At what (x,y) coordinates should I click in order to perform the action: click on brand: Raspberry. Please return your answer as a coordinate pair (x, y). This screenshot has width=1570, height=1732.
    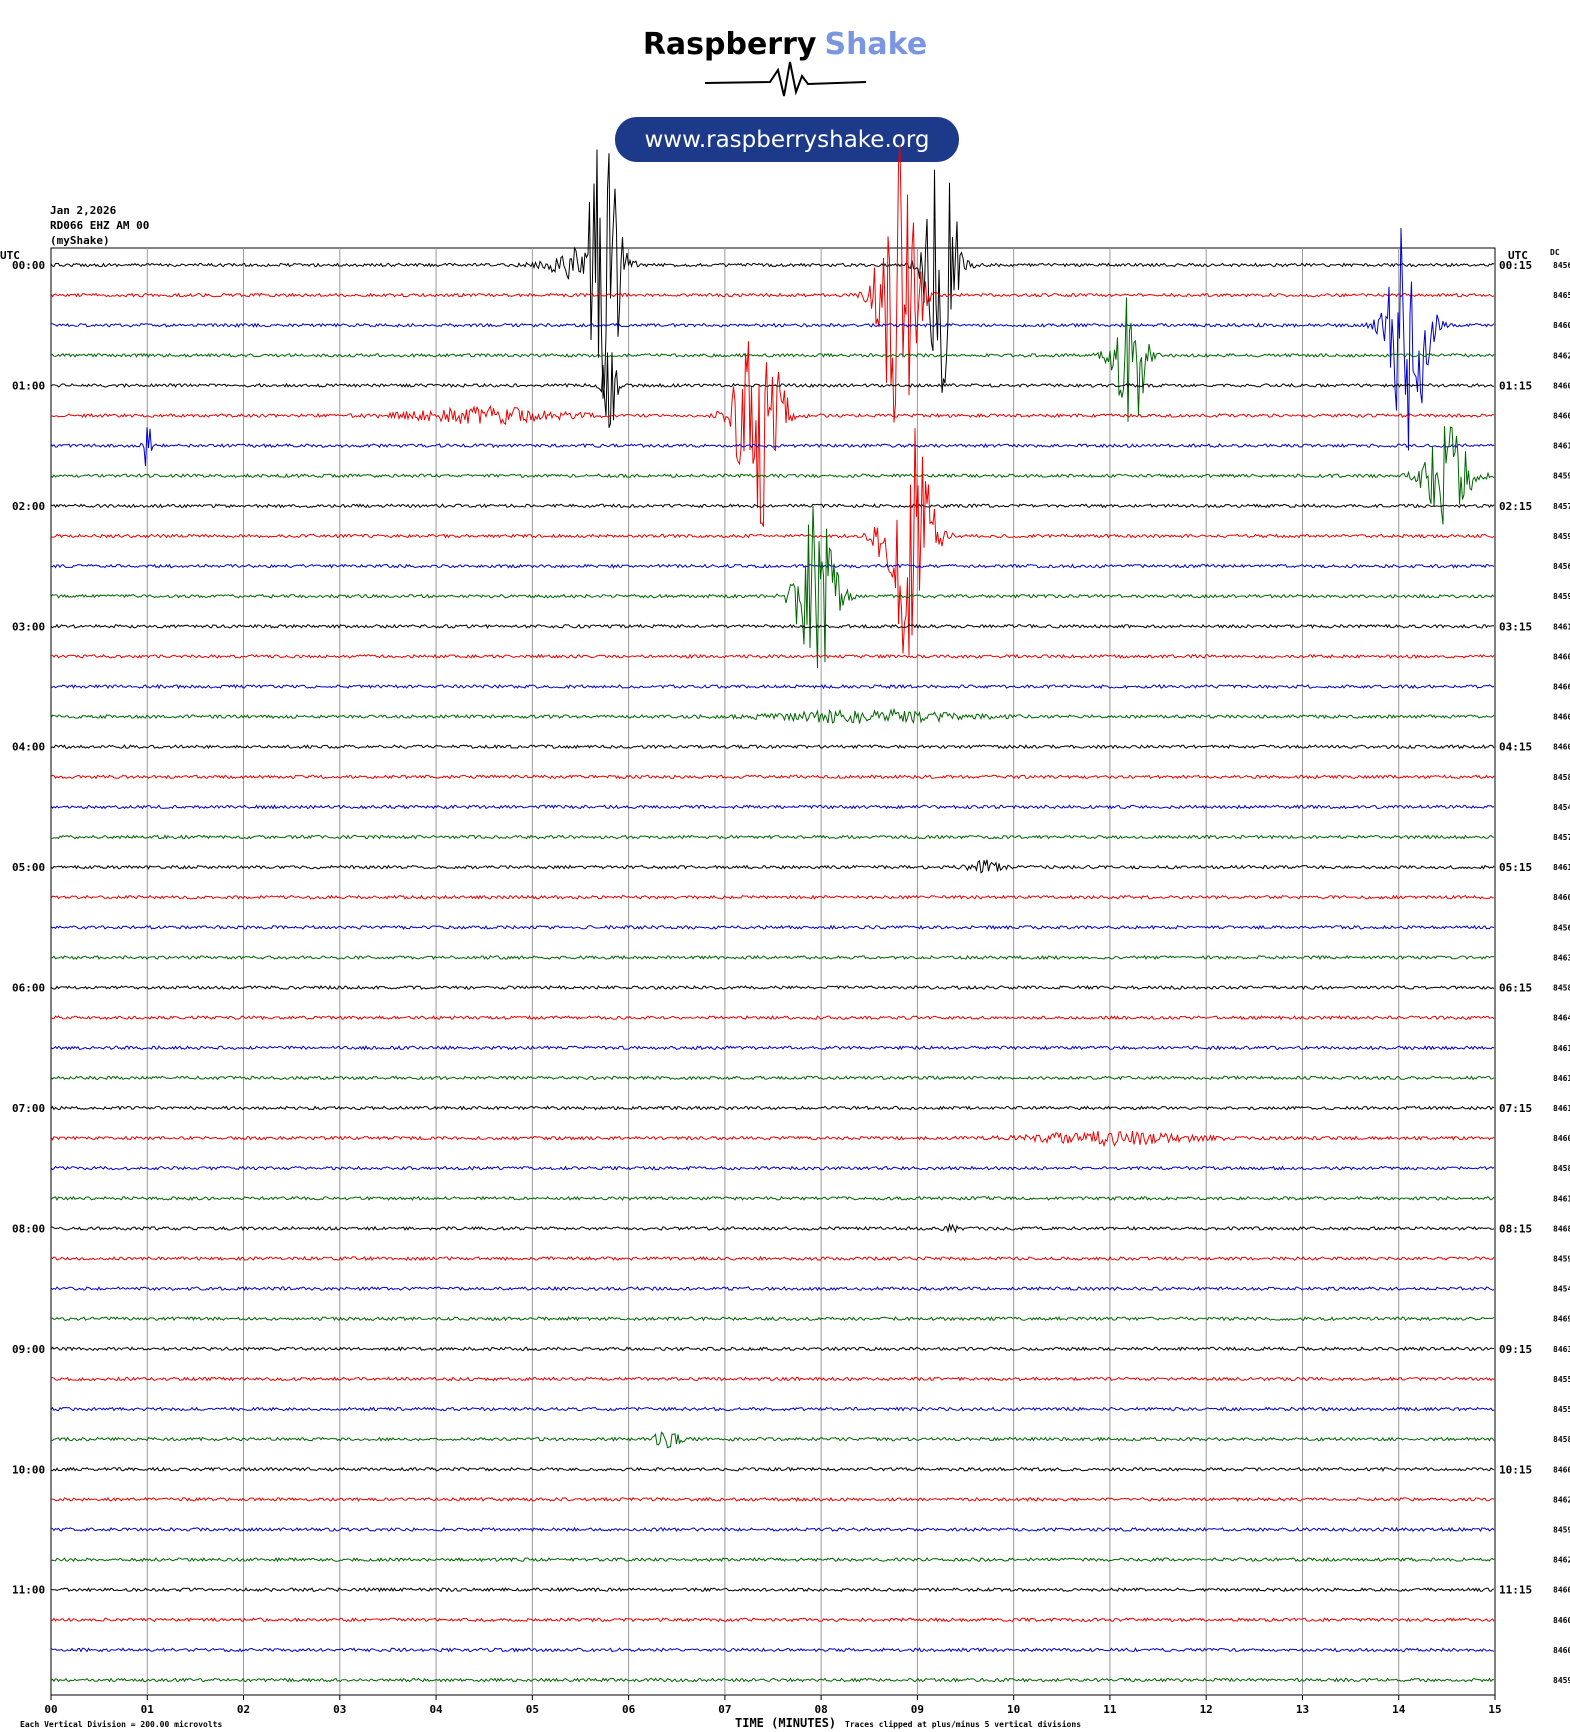
    Looking at the image, I should click on (730, 44).